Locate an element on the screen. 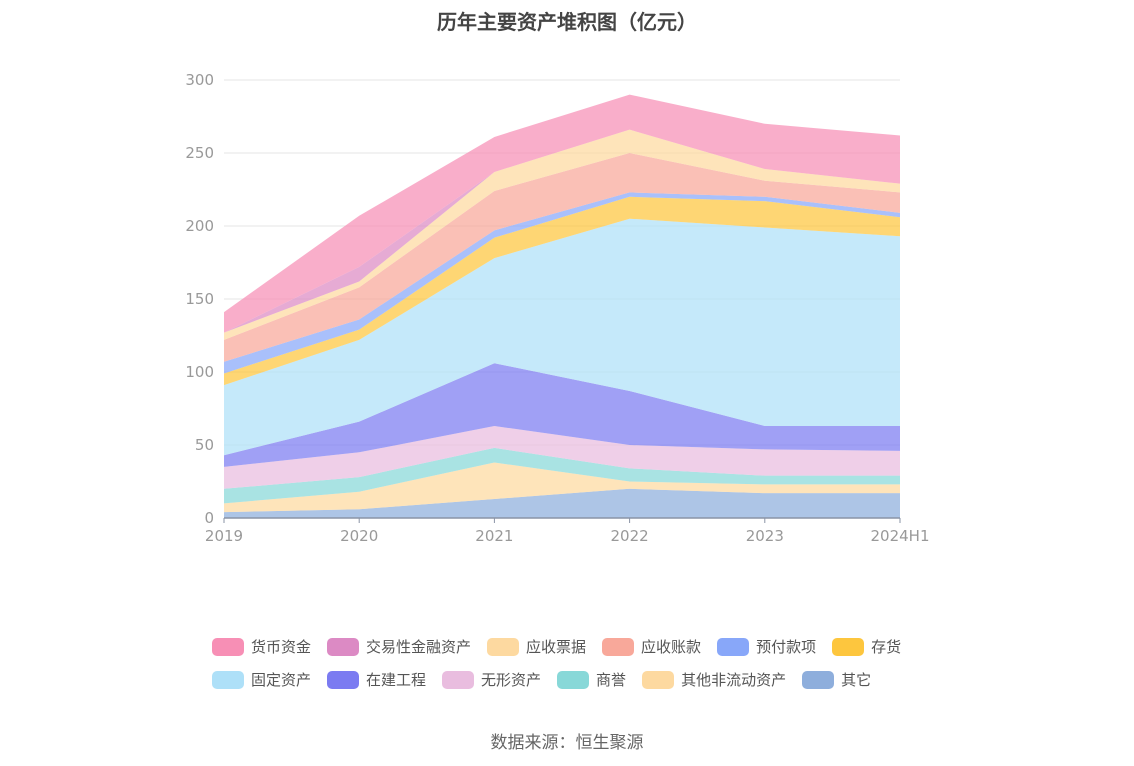 The height and width of the screenshot is (766, 1134). x-tick-label: 2021 is located at coordinates (494, 536).